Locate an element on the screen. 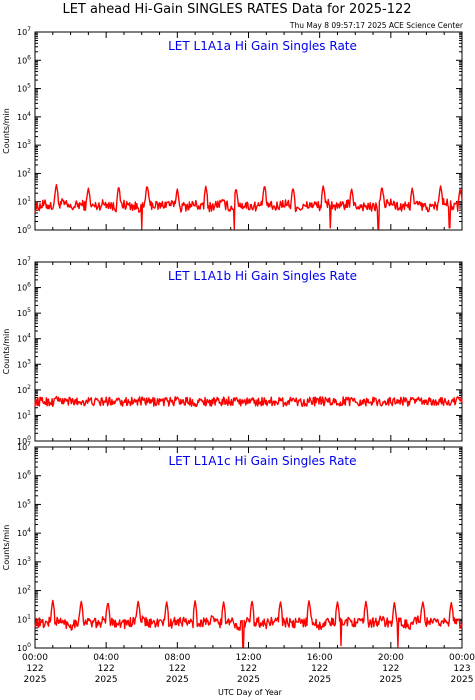 The image size is (475, 700). x-axis-label: UTC Day of Year is located at coordinates (250, 692).